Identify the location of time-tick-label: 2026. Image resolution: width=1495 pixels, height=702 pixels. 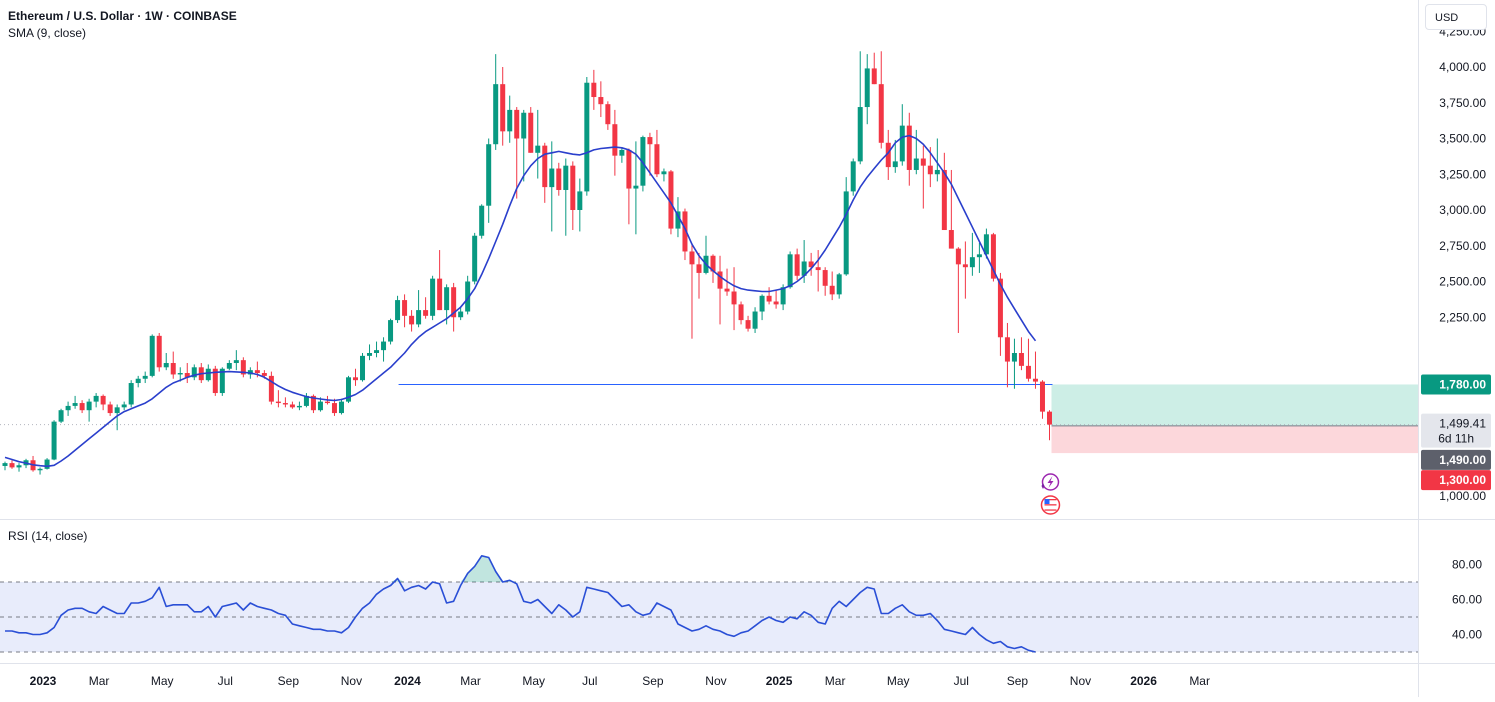
(1143, 681).